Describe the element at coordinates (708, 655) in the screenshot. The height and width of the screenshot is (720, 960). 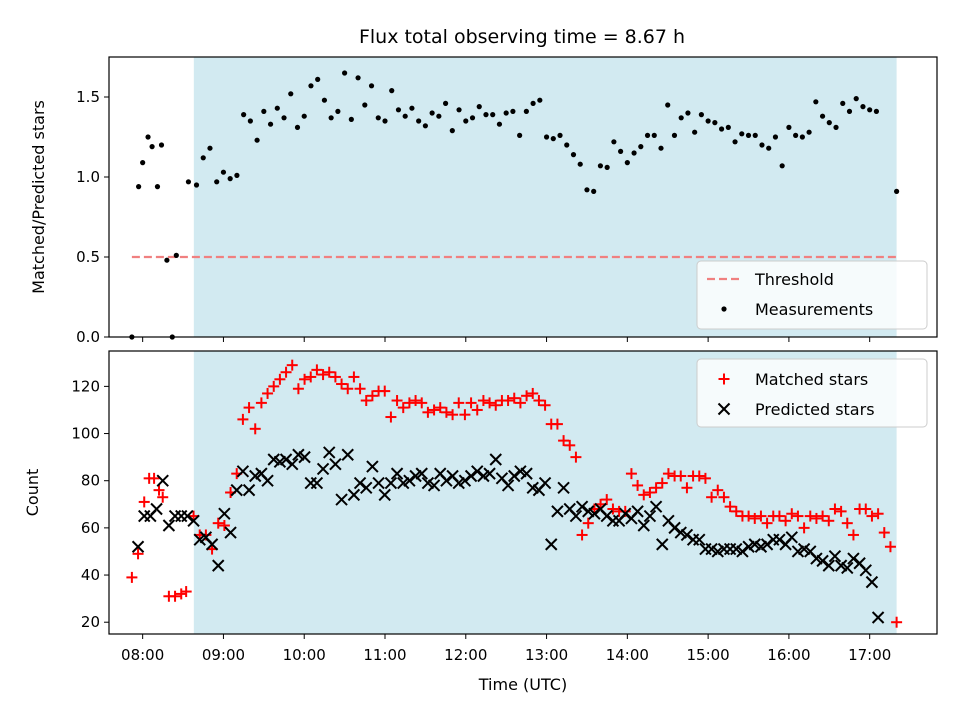
I see `bottom-x-tick-label: 15:00` at that location.